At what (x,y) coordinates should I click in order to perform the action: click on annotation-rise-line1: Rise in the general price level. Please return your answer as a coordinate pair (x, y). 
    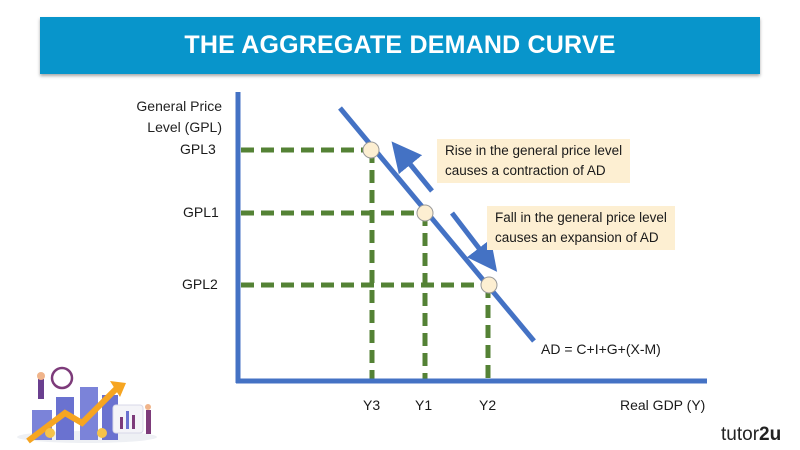
    Looking at the image, I should click on (534, 150).